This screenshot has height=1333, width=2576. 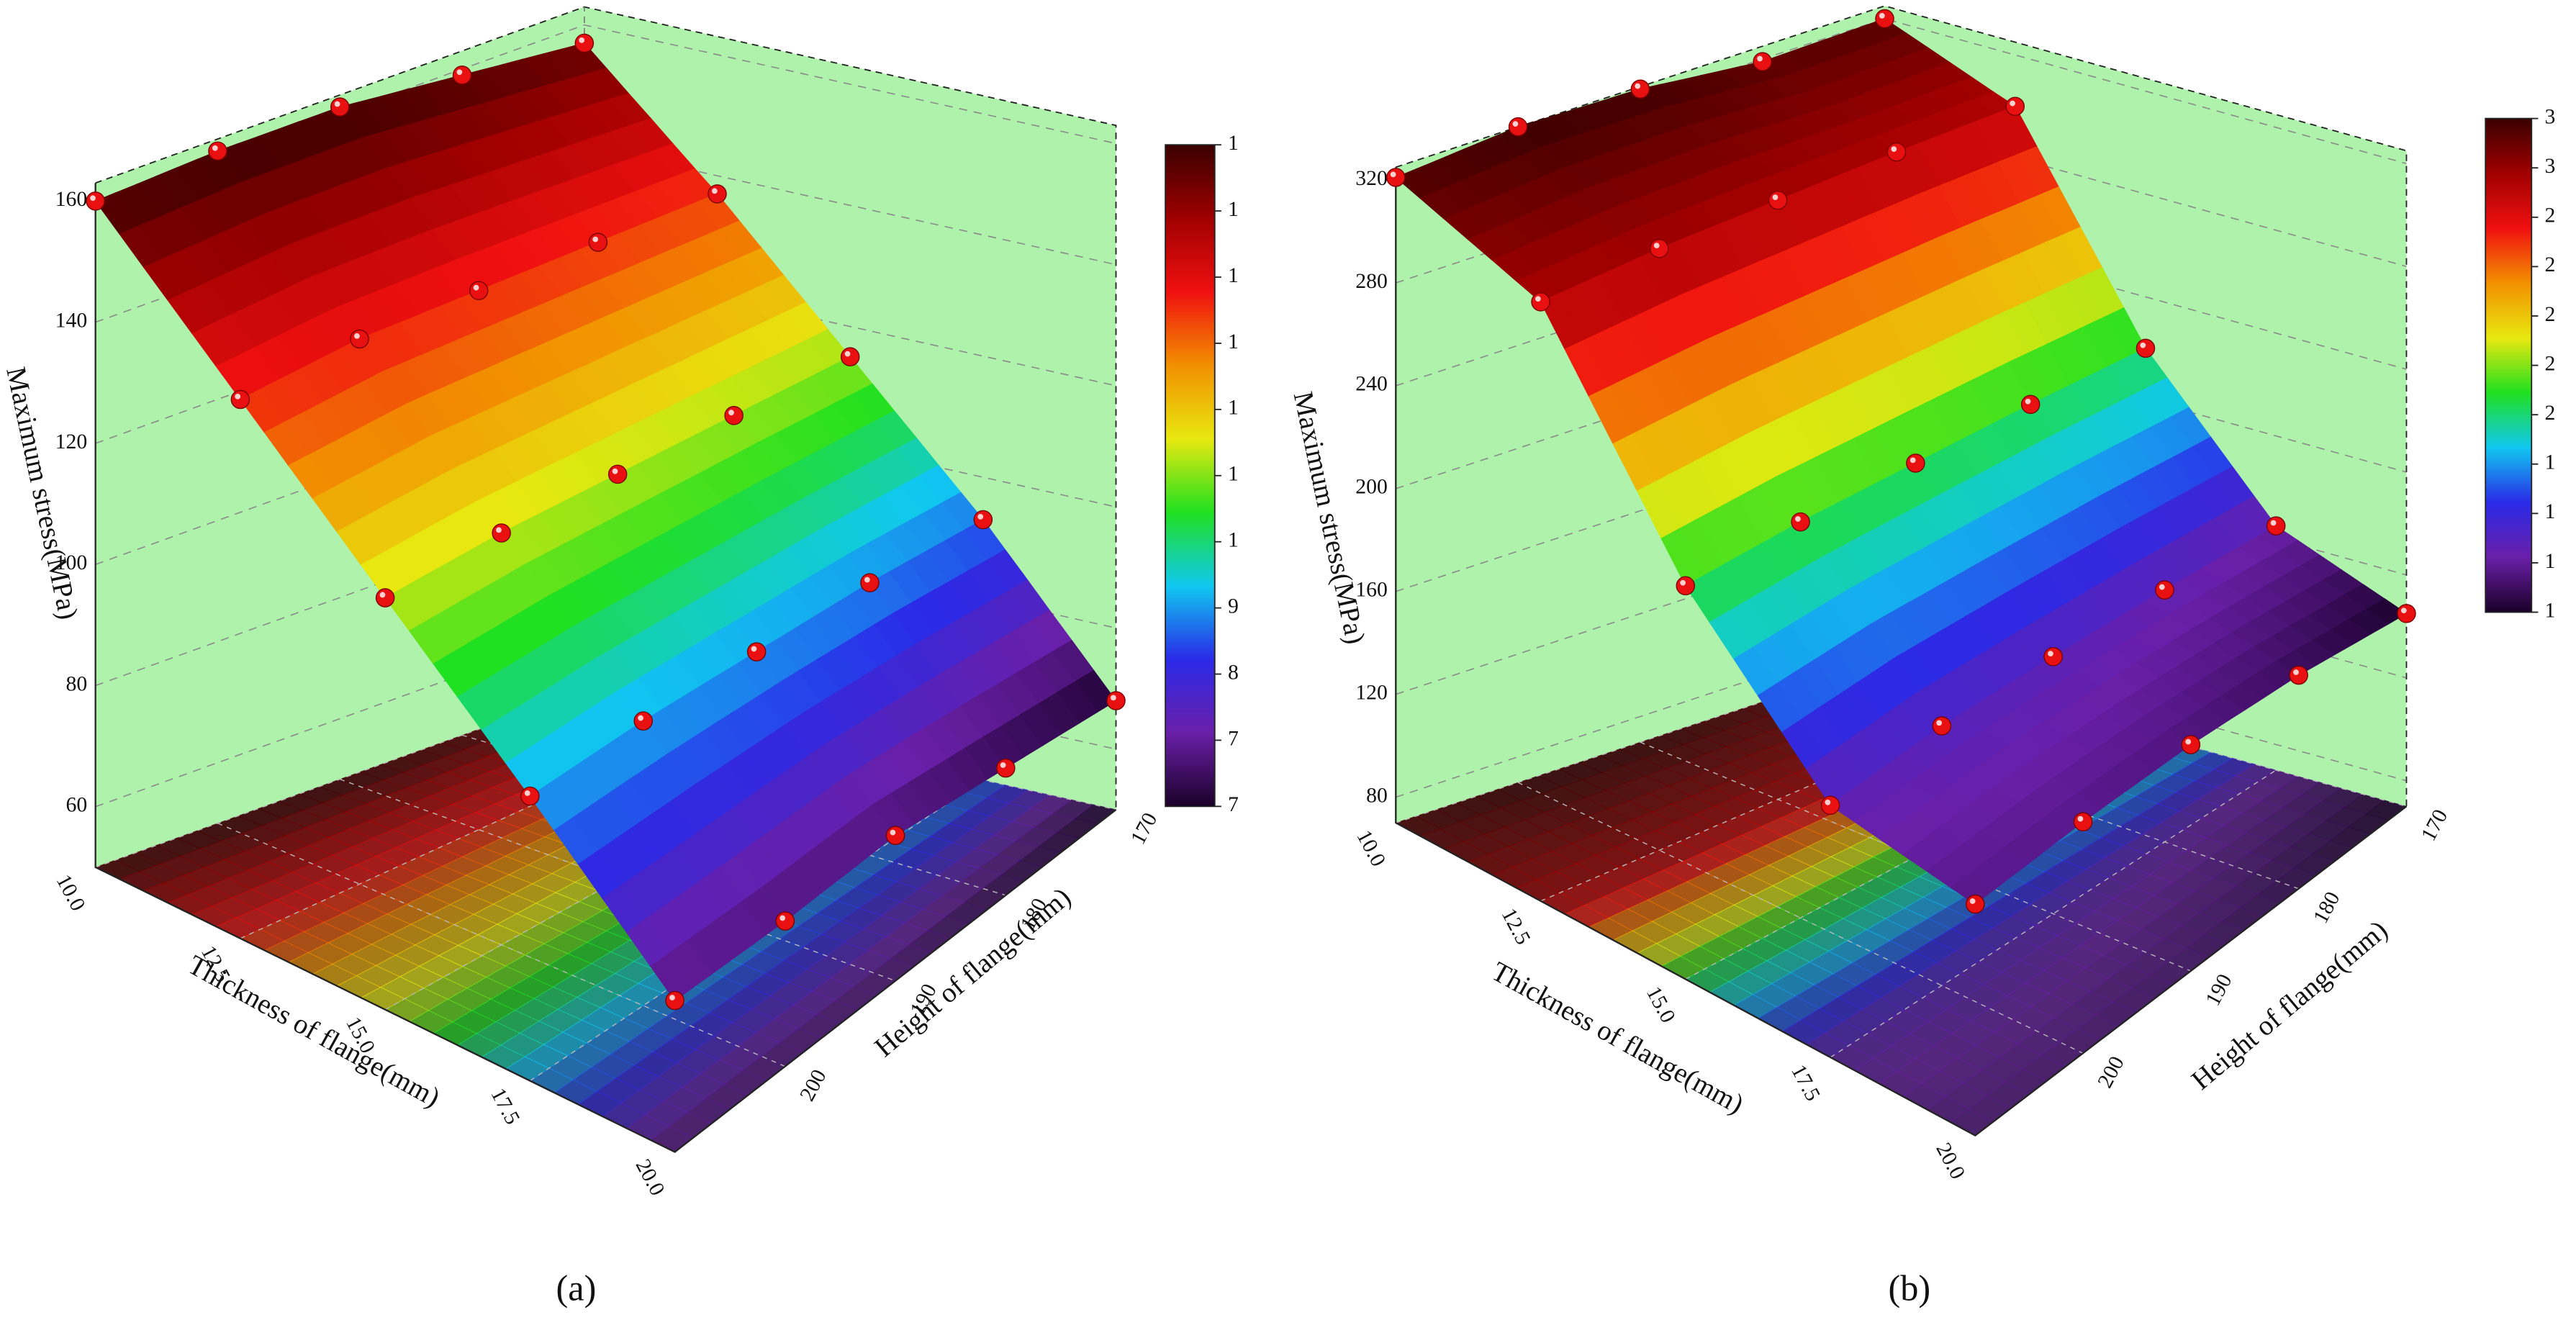 What do you see at coordinates (76, 805) in the screenshot?
I see `z-tick-label: 60` at bounding box center [76, 805].